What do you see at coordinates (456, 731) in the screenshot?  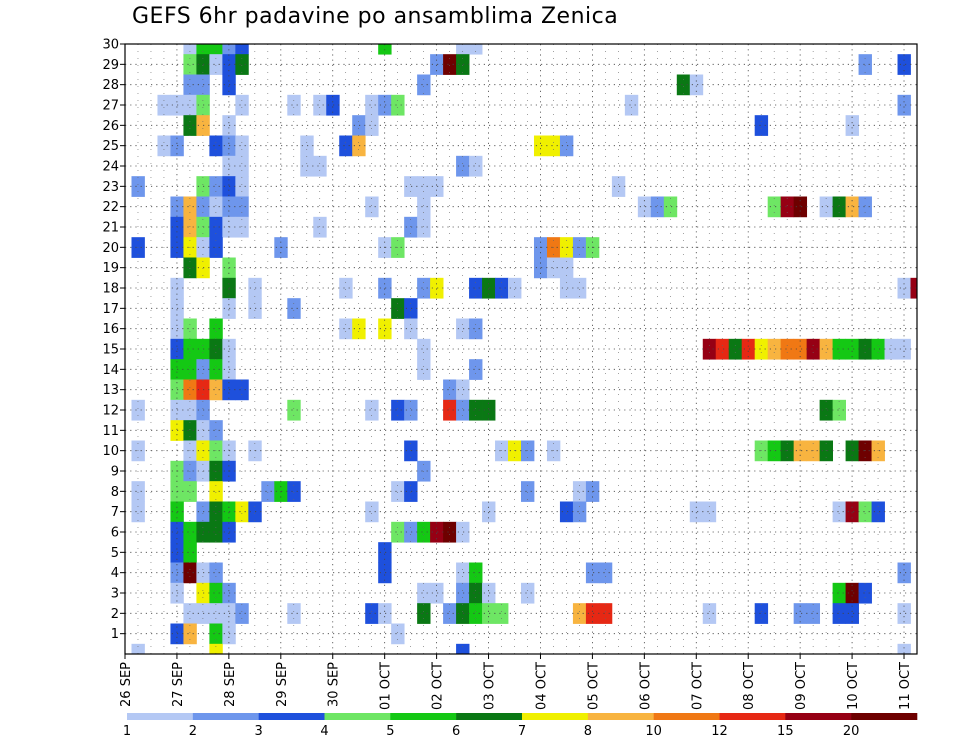 I see `colorbar-label: 6` at bounding box center [456, 731].